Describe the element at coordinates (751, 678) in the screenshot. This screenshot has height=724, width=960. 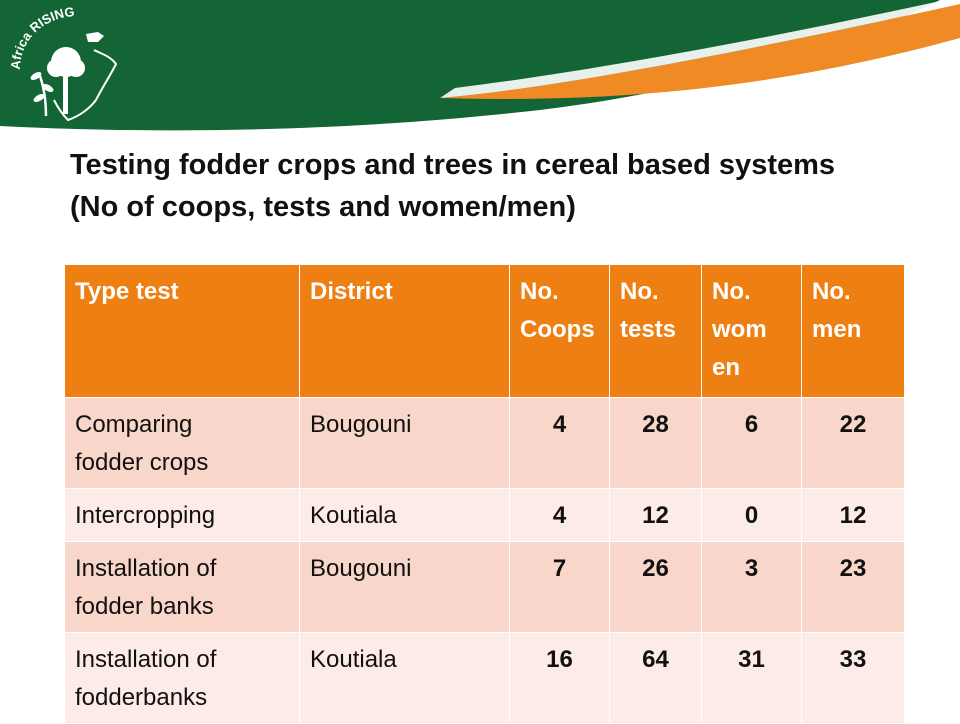
I see `cell-women: 31` at that location.